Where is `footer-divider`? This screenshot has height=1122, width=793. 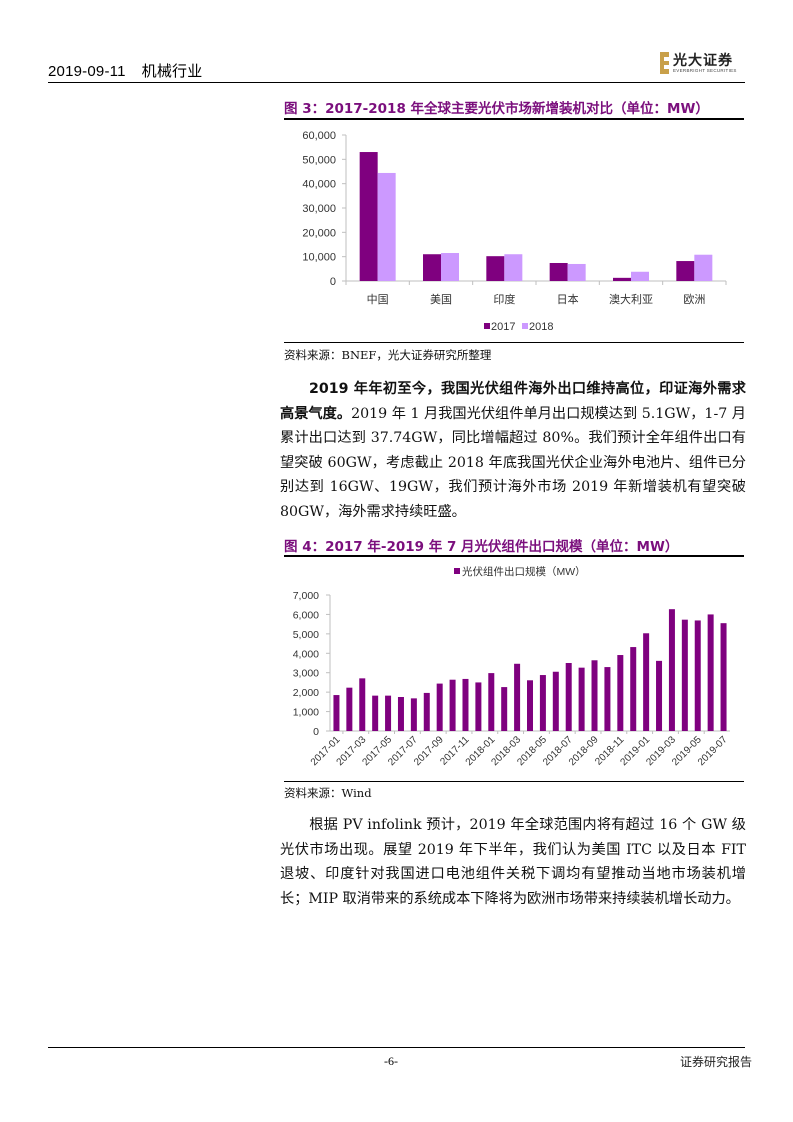
footer-divider is located at coordinates (396, 1047).